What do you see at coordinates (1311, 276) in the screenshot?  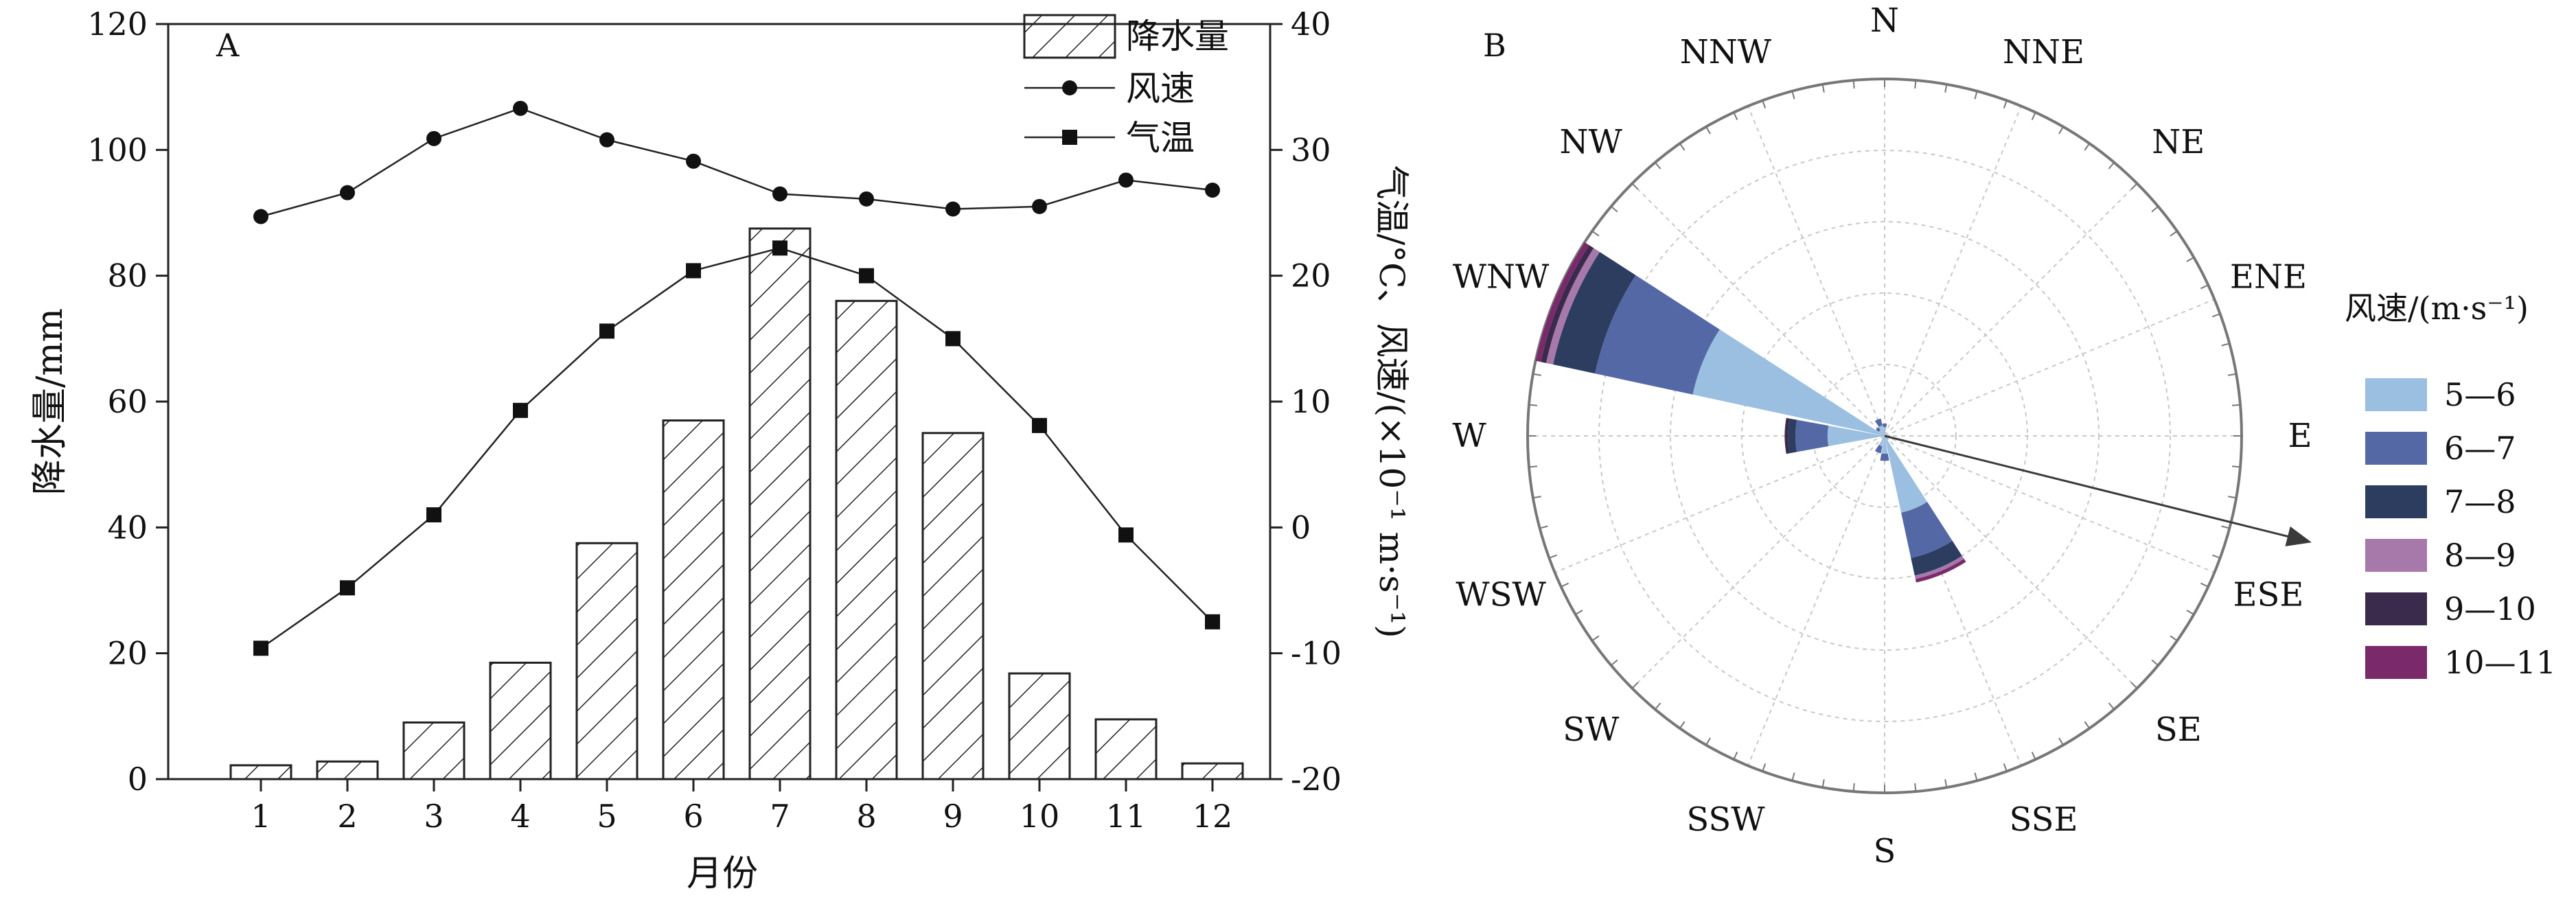 I see `right-tick-label: 20` at bounding box center [1311, 276].